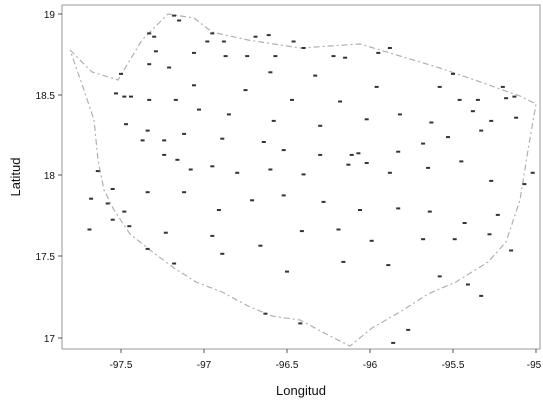 Image resolution: width=543 pixels, height=401 pixels. What do you see at coordinates (287, 365) in the screenshot?
I see `x-tick-label: -96.5` at bounding box center [287, 365].